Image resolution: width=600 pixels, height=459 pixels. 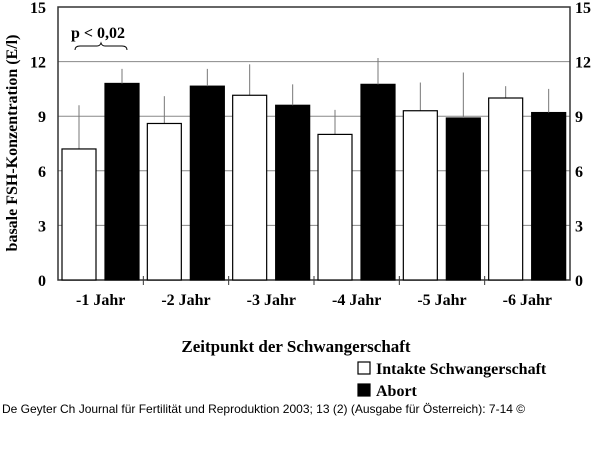 I want to click on y-tick-label-right: 3, so click(x=579, y=226).